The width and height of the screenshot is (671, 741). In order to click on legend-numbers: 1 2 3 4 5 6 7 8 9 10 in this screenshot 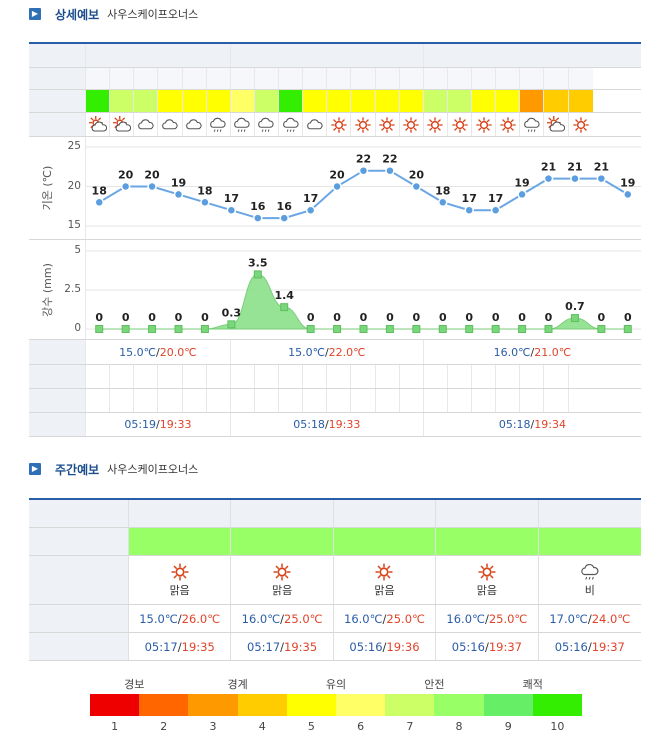, I will do `click(336, 726)`.